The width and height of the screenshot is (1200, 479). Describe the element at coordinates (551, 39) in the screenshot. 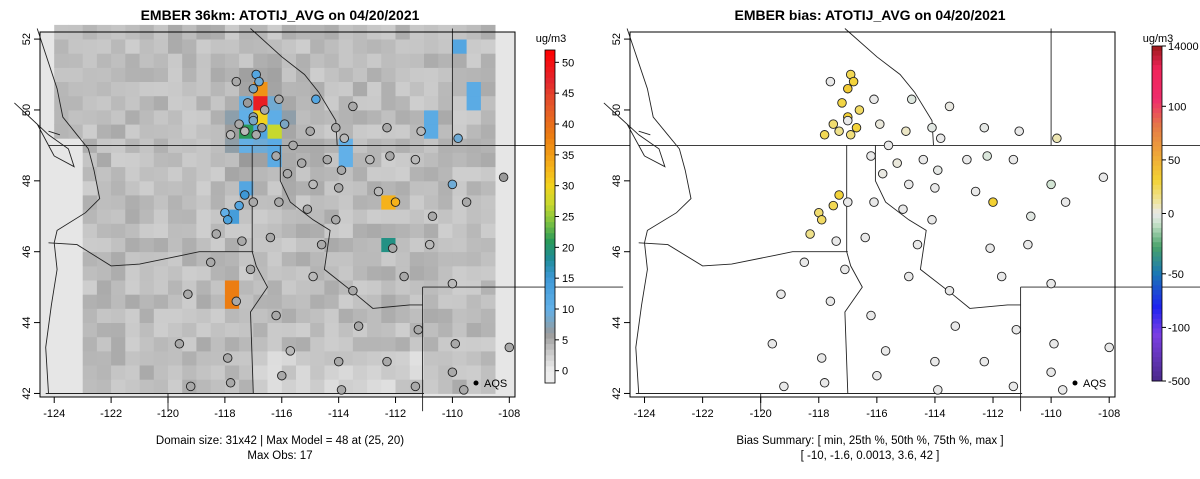

I see `colorbar-unit: ug/m3` at that location.